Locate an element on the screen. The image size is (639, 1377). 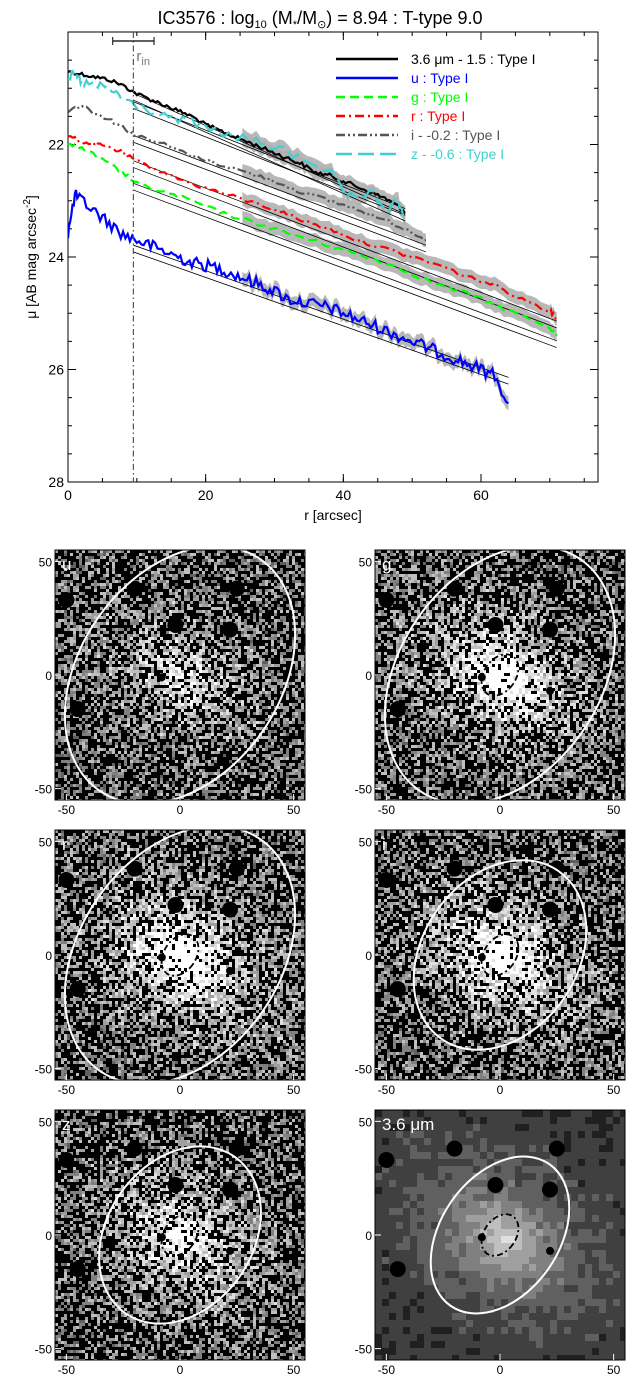
panel-label: g is located at coordinates (386, 564).